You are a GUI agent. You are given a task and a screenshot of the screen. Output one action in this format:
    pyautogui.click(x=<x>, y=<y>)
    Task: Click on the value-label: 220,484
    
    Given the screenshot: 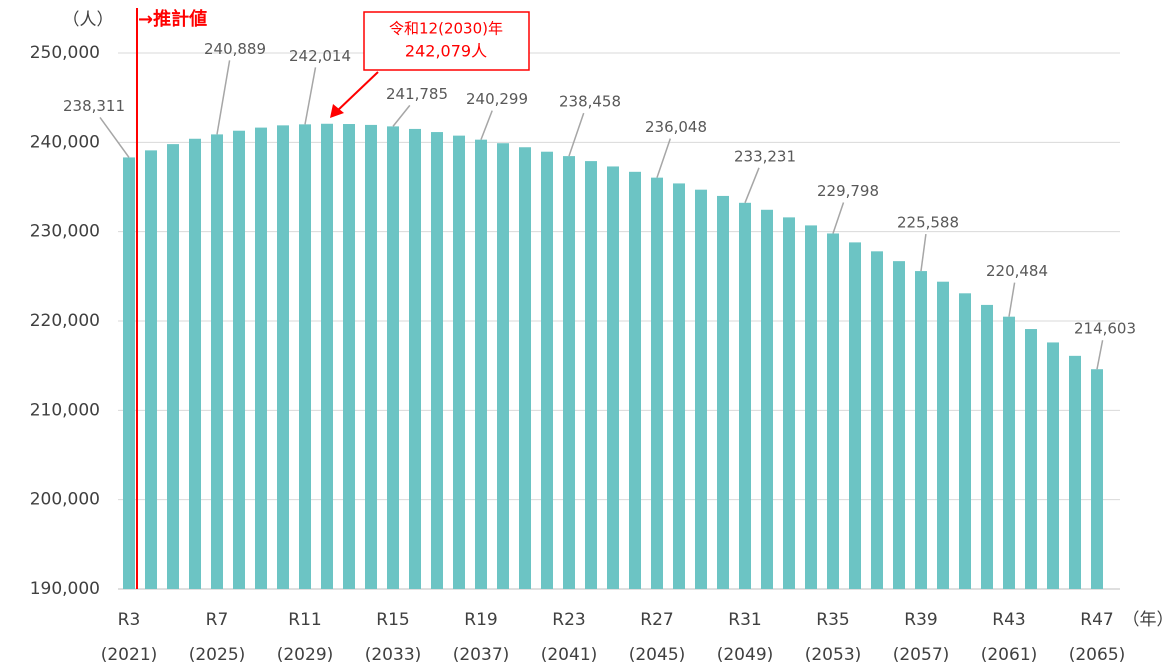 What is the action you would take?
    pyautogui.click(x=1017, y=271)
    